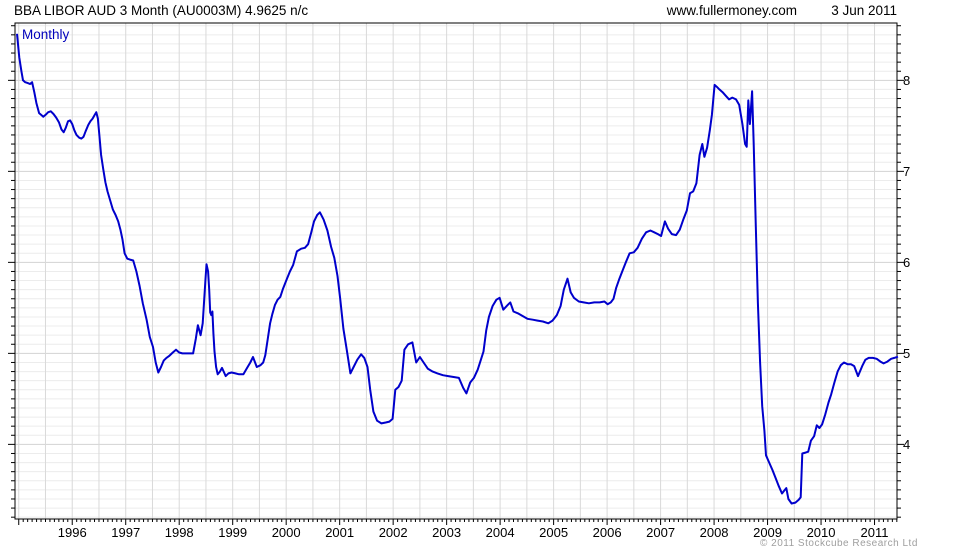 The height and width of the screenshot is (560, 980). I want to click on x-axis-label: 2005, so click(553, 532).